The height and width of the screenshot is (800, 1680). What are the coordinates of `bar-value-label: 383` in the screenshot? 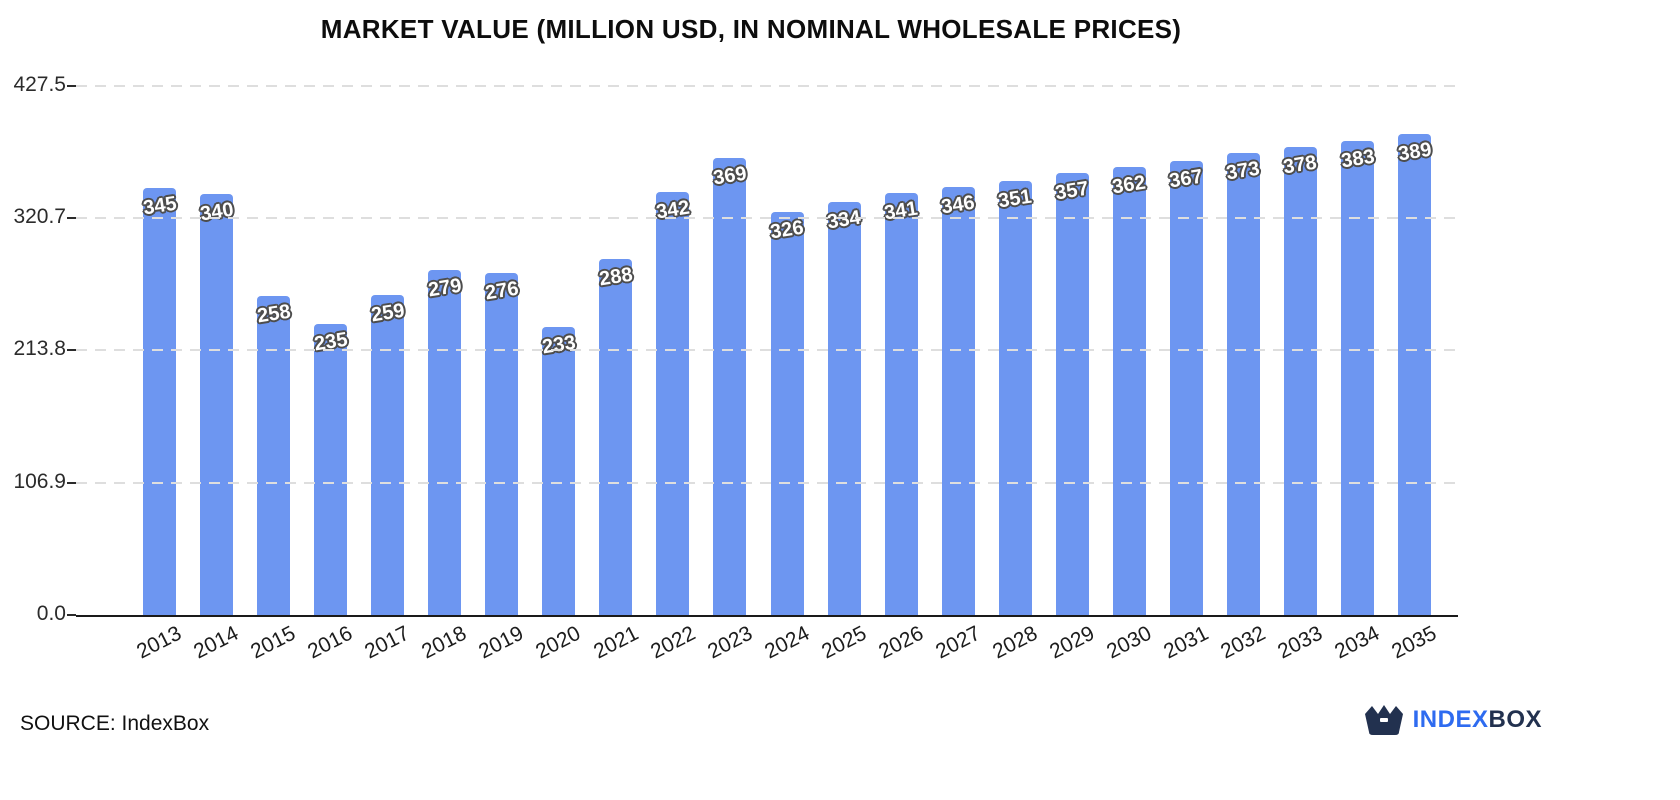 It's located at (1357, 159).